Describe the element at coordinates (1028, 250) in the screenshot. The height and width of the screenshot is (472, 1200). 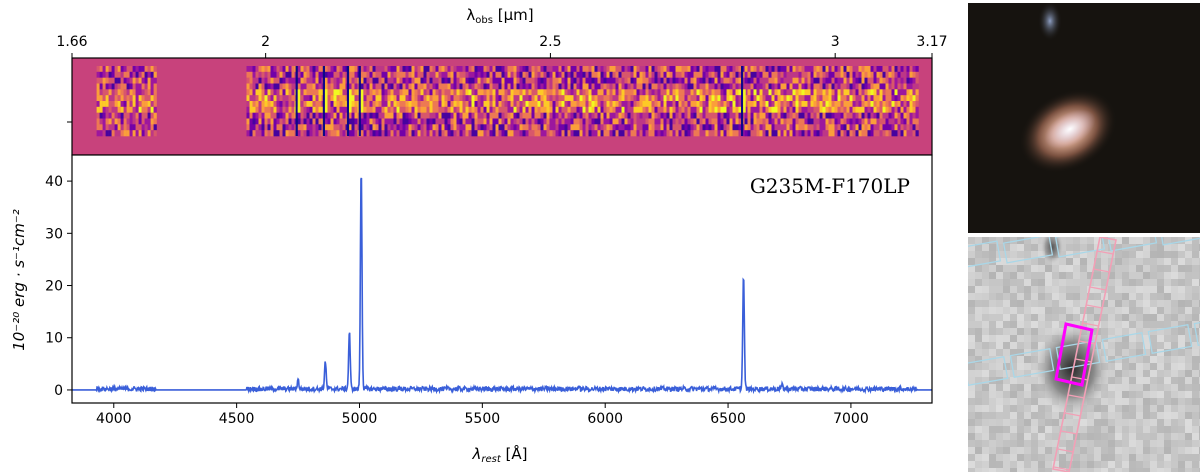
I see `msa-shutter` at that location.